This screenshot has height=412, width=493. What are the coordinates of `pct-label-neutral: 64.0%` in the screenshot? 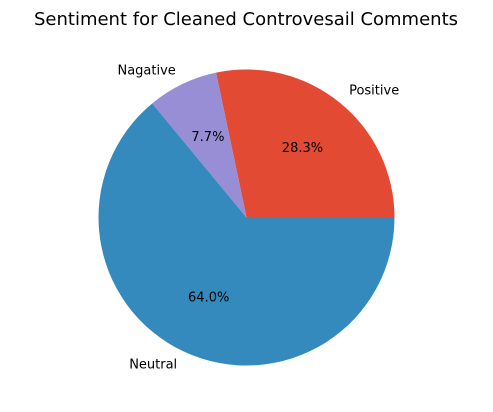 It's located at (208, 297).